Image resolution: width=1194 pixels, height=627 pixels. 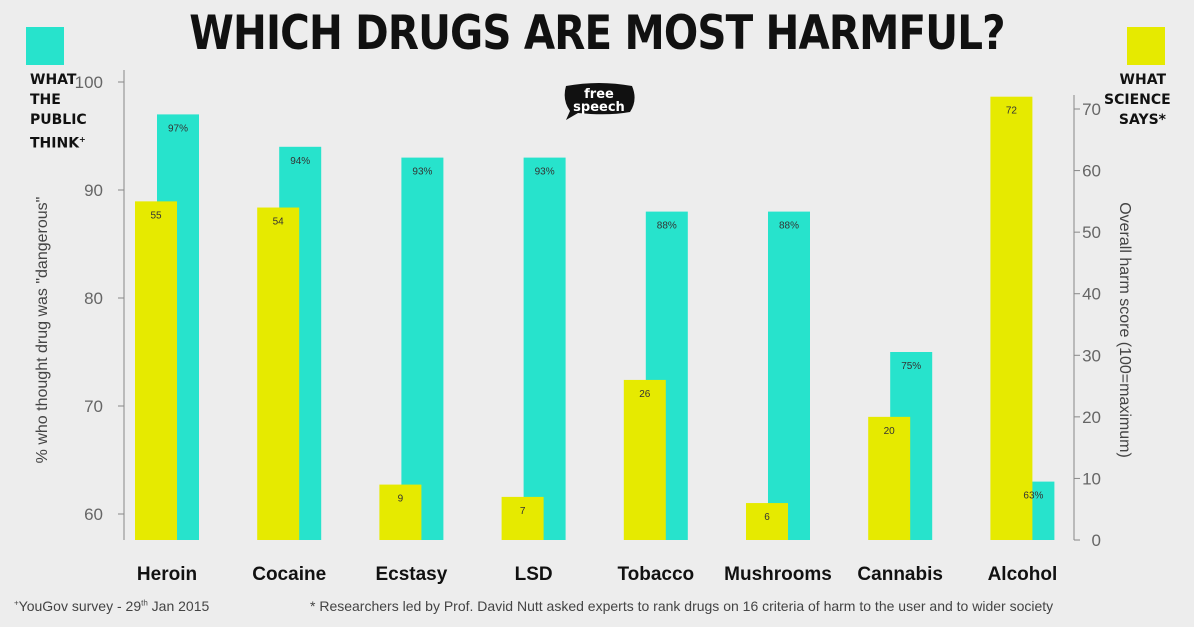 What do you see at coordinates (82, 139) in the screenshot?
I see `legend-public-marker: +` at bounding box center [82, 139].